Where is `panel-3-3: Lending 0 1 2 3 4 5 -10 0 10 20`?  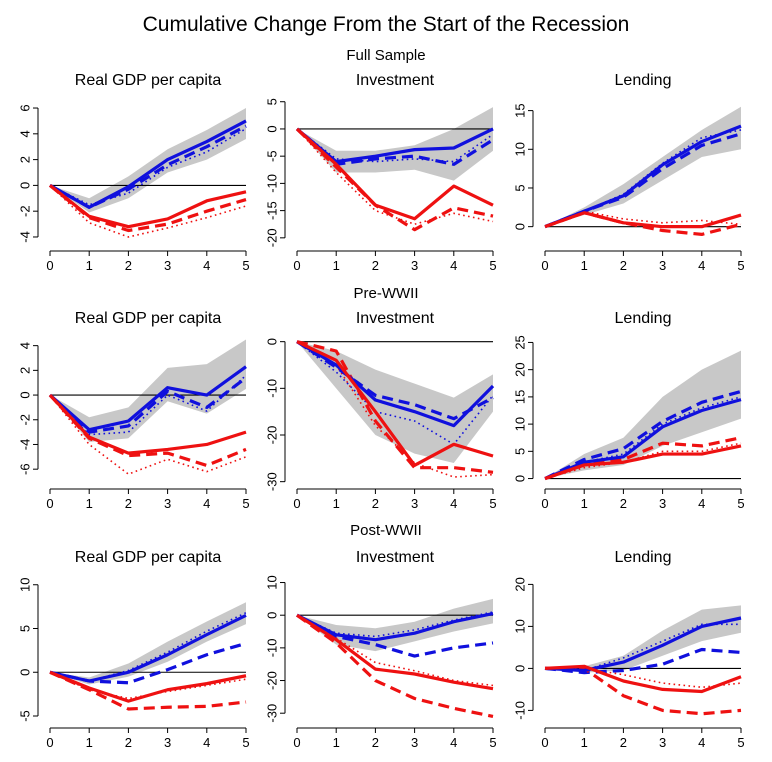 panel-3-3: Lending 0 1 2 3 4 5 -10 0 10 20 is located at coordinates (629, 649).